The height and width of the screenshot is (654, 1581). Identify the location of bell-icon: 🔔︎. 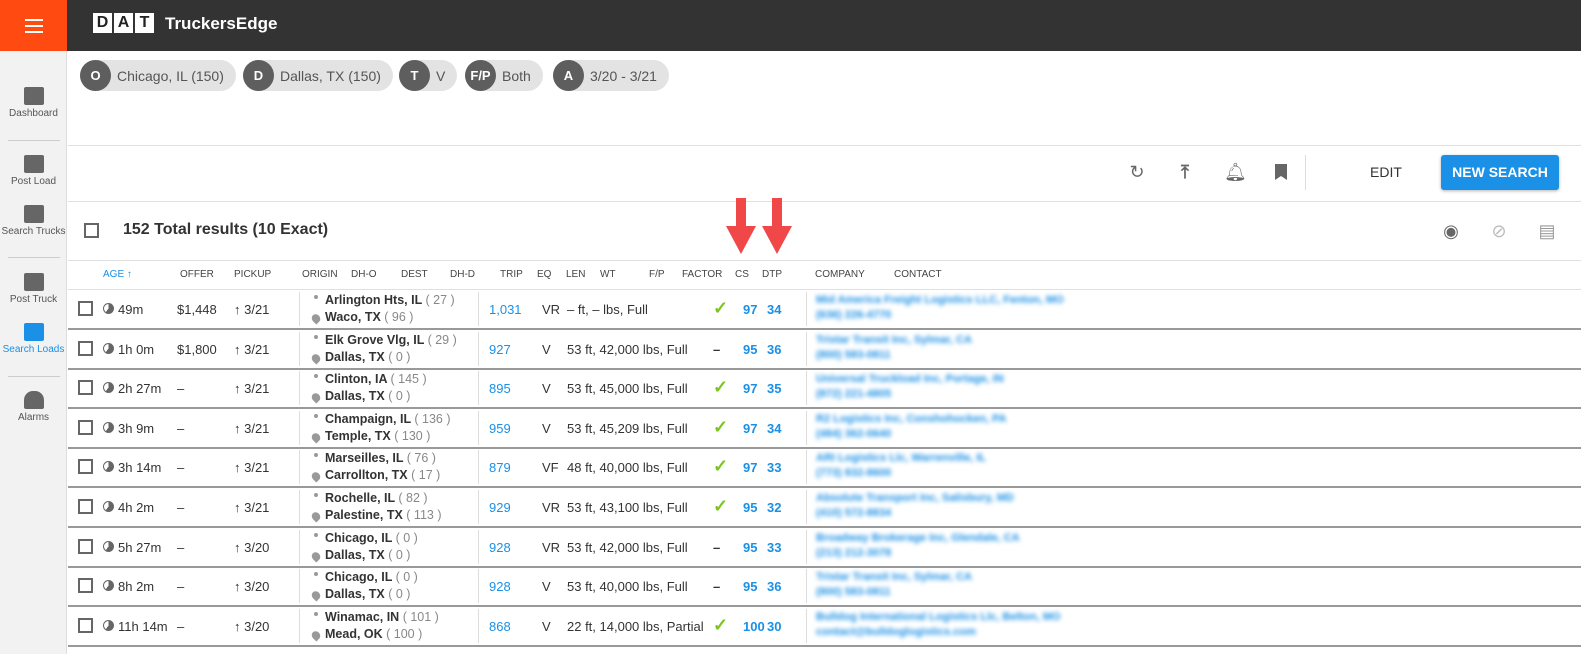
(1235, 172).